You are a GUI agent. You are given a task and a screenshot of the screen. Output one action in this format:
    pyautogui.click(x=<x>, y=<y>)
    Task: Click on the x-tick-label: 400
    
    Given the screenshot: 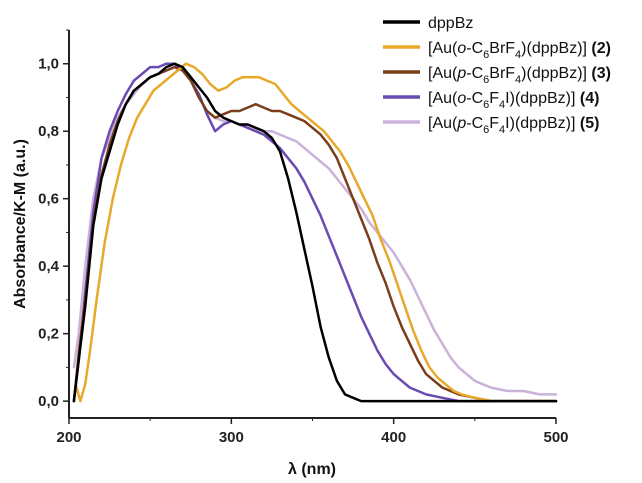 What is the action you would take?
    pyautogui.click(x=393, y=437)
    